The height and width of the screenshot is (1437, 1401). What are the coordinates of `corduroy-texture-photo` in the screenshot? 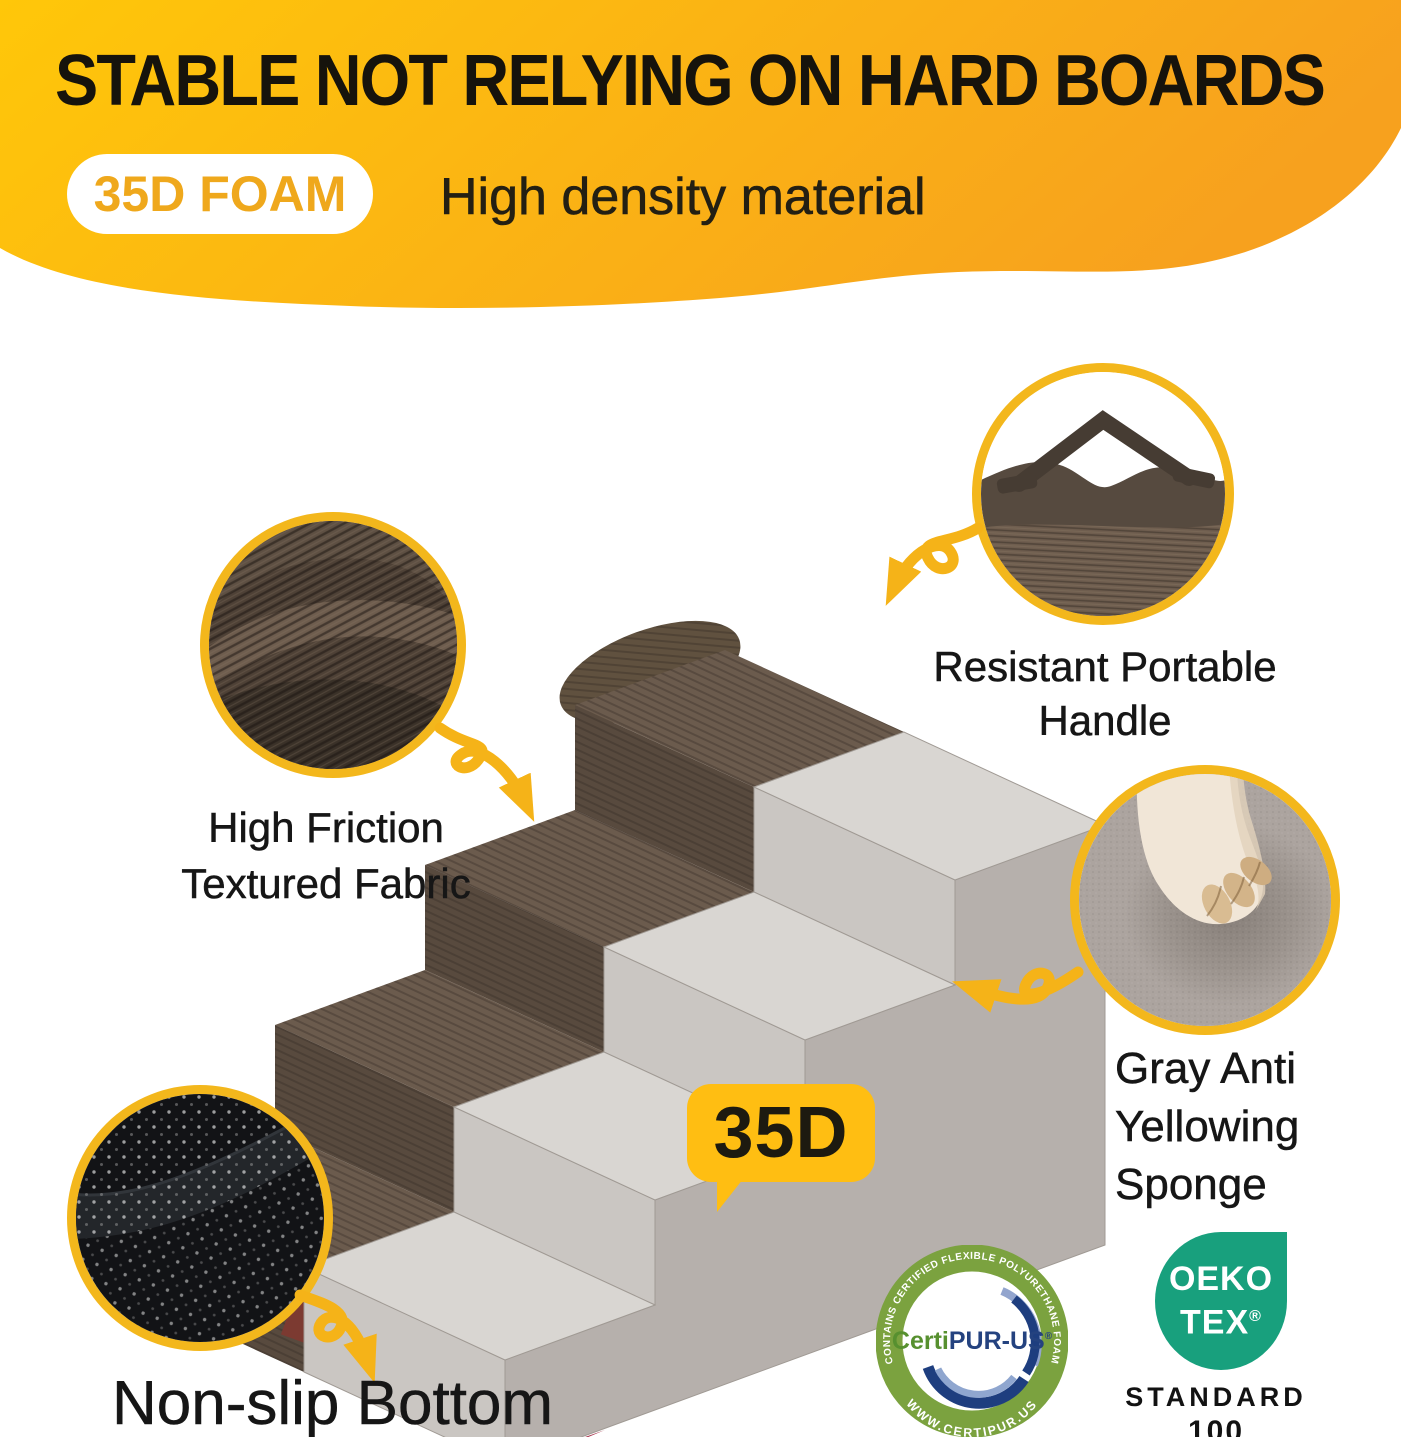 It's located at (333, 645).